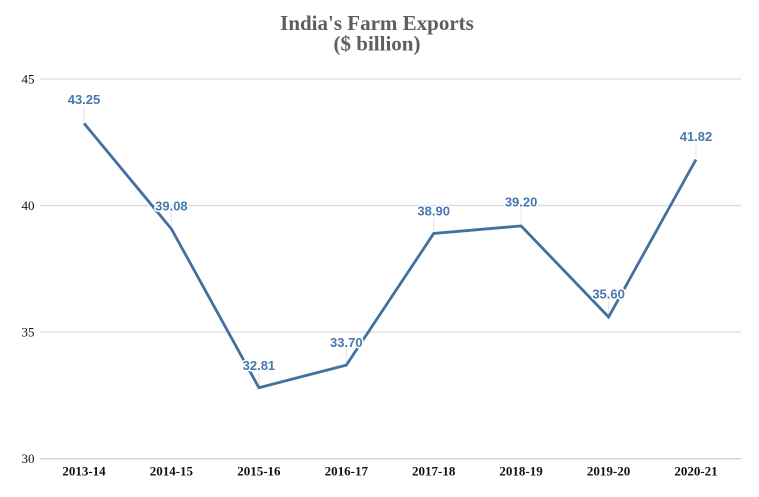 The height and width of the screenshot is (497, 759). I want to click on svg-text: 45, so click(28, 78).